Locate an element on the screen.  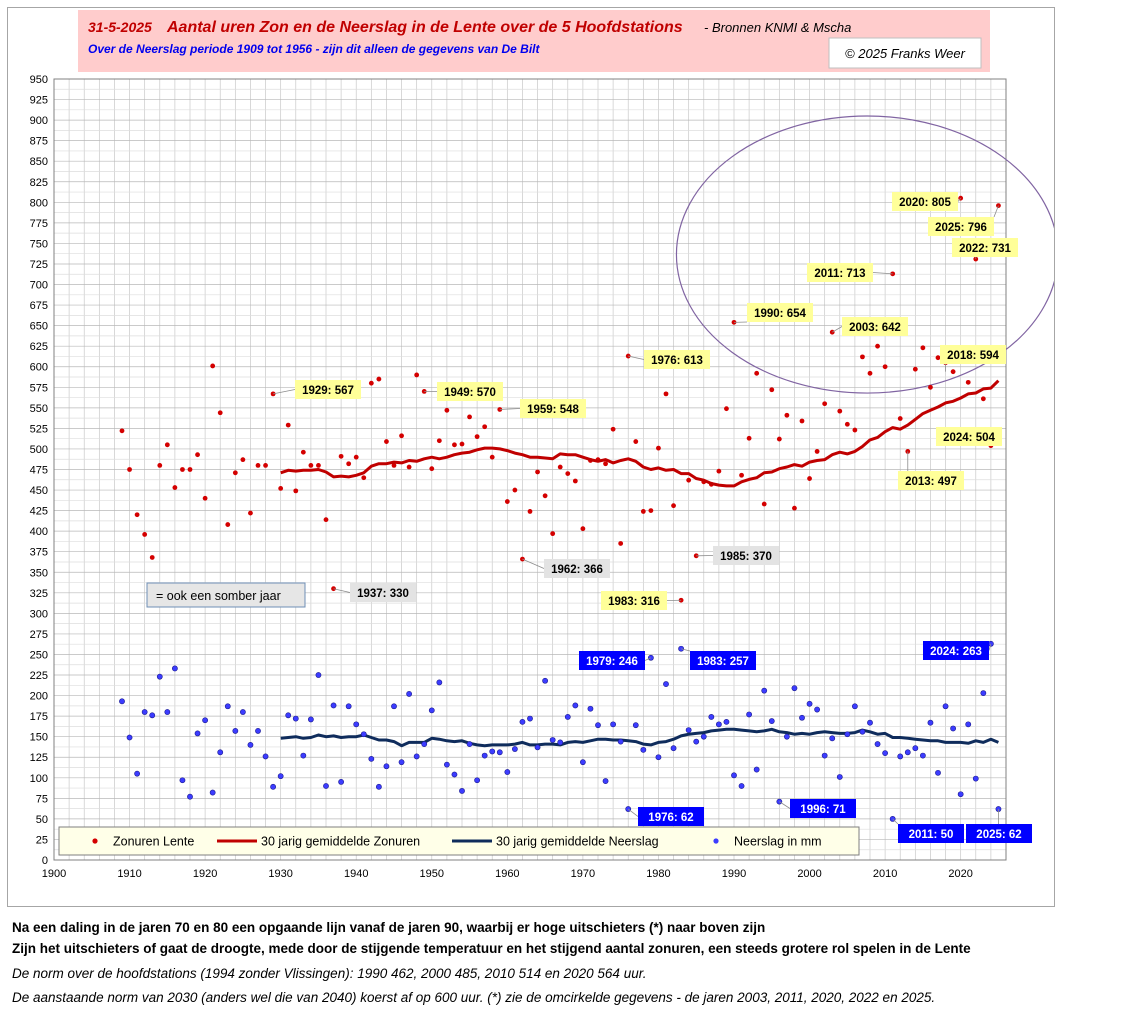
sun-data-label: 1985: 370 is located at coordinates (746, 557).